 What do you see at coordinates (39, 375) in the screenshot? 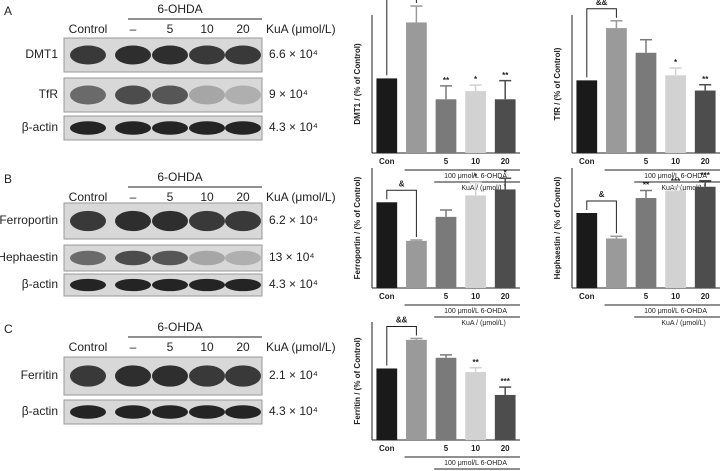
I see `protein-name: Ferritin` at bounding box center [39, 375].